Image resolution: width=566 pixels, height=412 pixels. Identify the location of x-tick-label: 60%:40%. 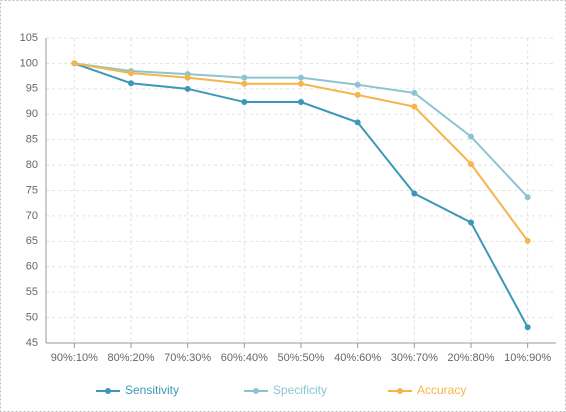
(244, 358).